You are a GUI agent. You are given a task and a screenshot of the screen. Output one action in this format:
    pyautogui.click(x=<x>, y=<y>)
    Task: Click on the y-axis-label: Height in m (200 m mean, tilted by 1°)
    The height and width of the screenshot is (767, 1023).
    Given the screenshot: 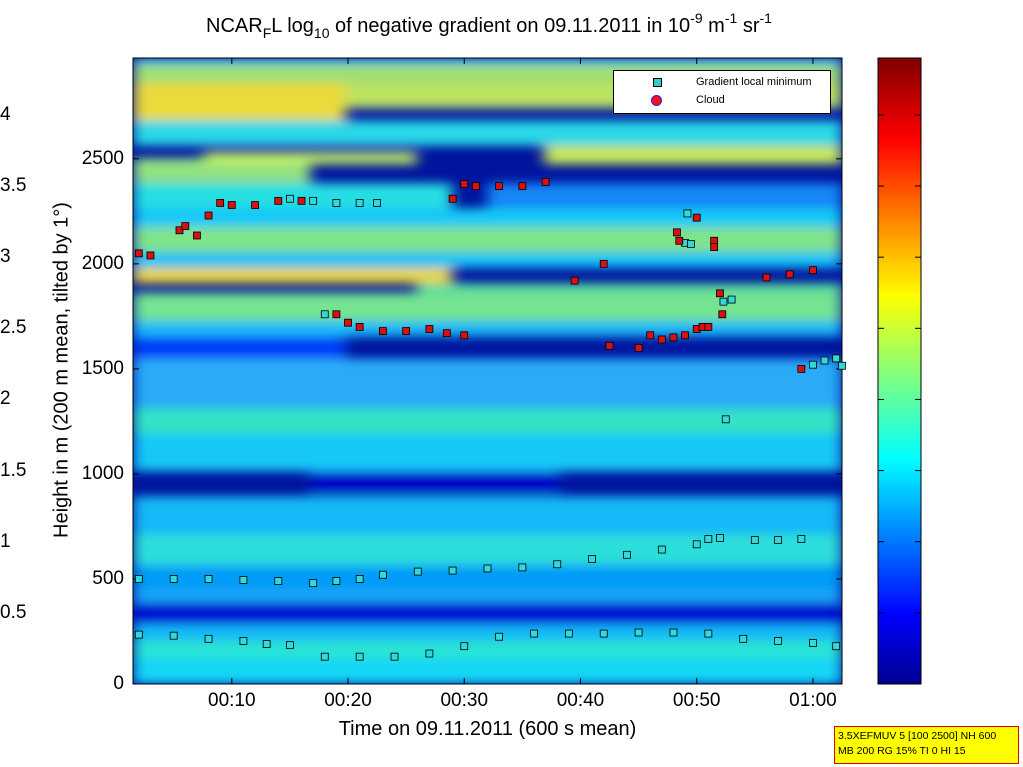 What is the action you would take?
    pyautogui.click(x=61, y=370)
    